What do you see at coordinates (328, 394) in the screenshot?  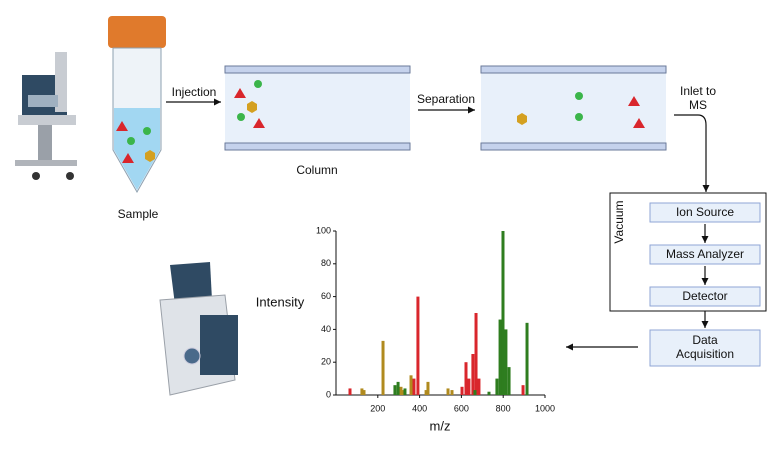 I see `y-tick-label: 0` at bounding box center [328, 394].